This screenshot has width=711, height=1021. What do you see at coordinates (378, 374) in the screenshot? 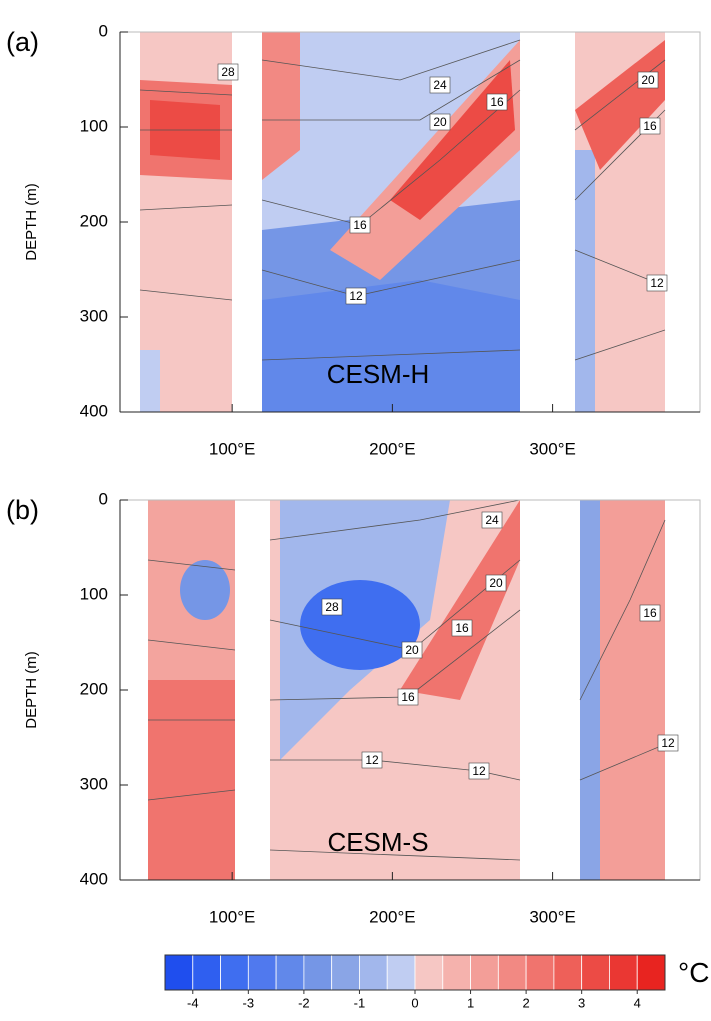
I see `annotation: CESM-H` at bounding box center [378, 374].